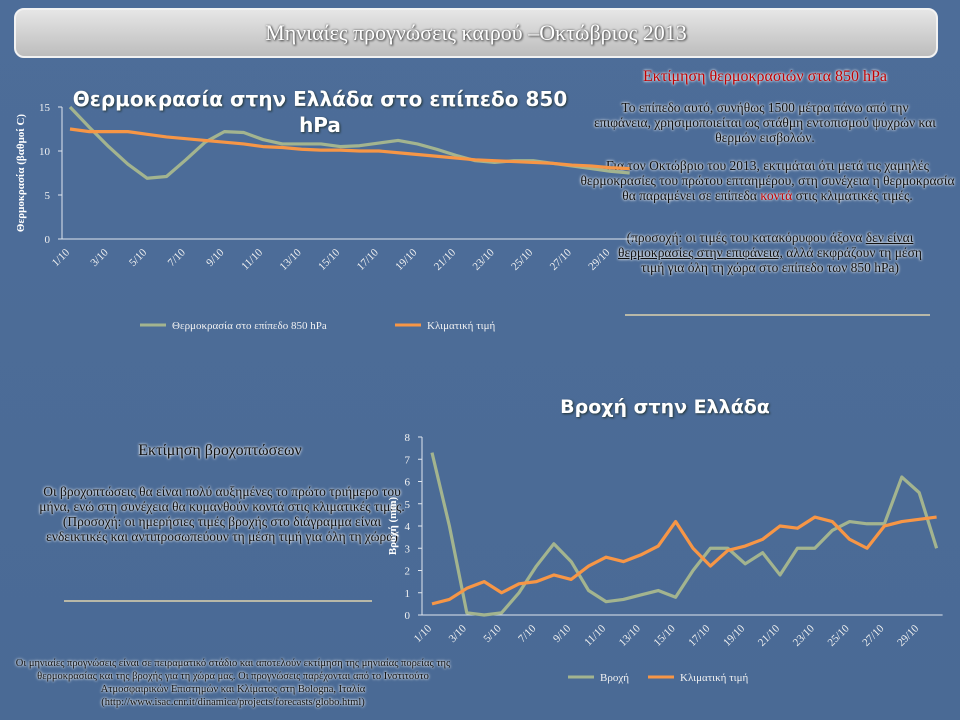 The image size is (960, 720). What do you see at coordinates (393, 526) in the screenshot?
I see `y-axis-label: Βροχή (mm)` at bounding box center [393, 526].